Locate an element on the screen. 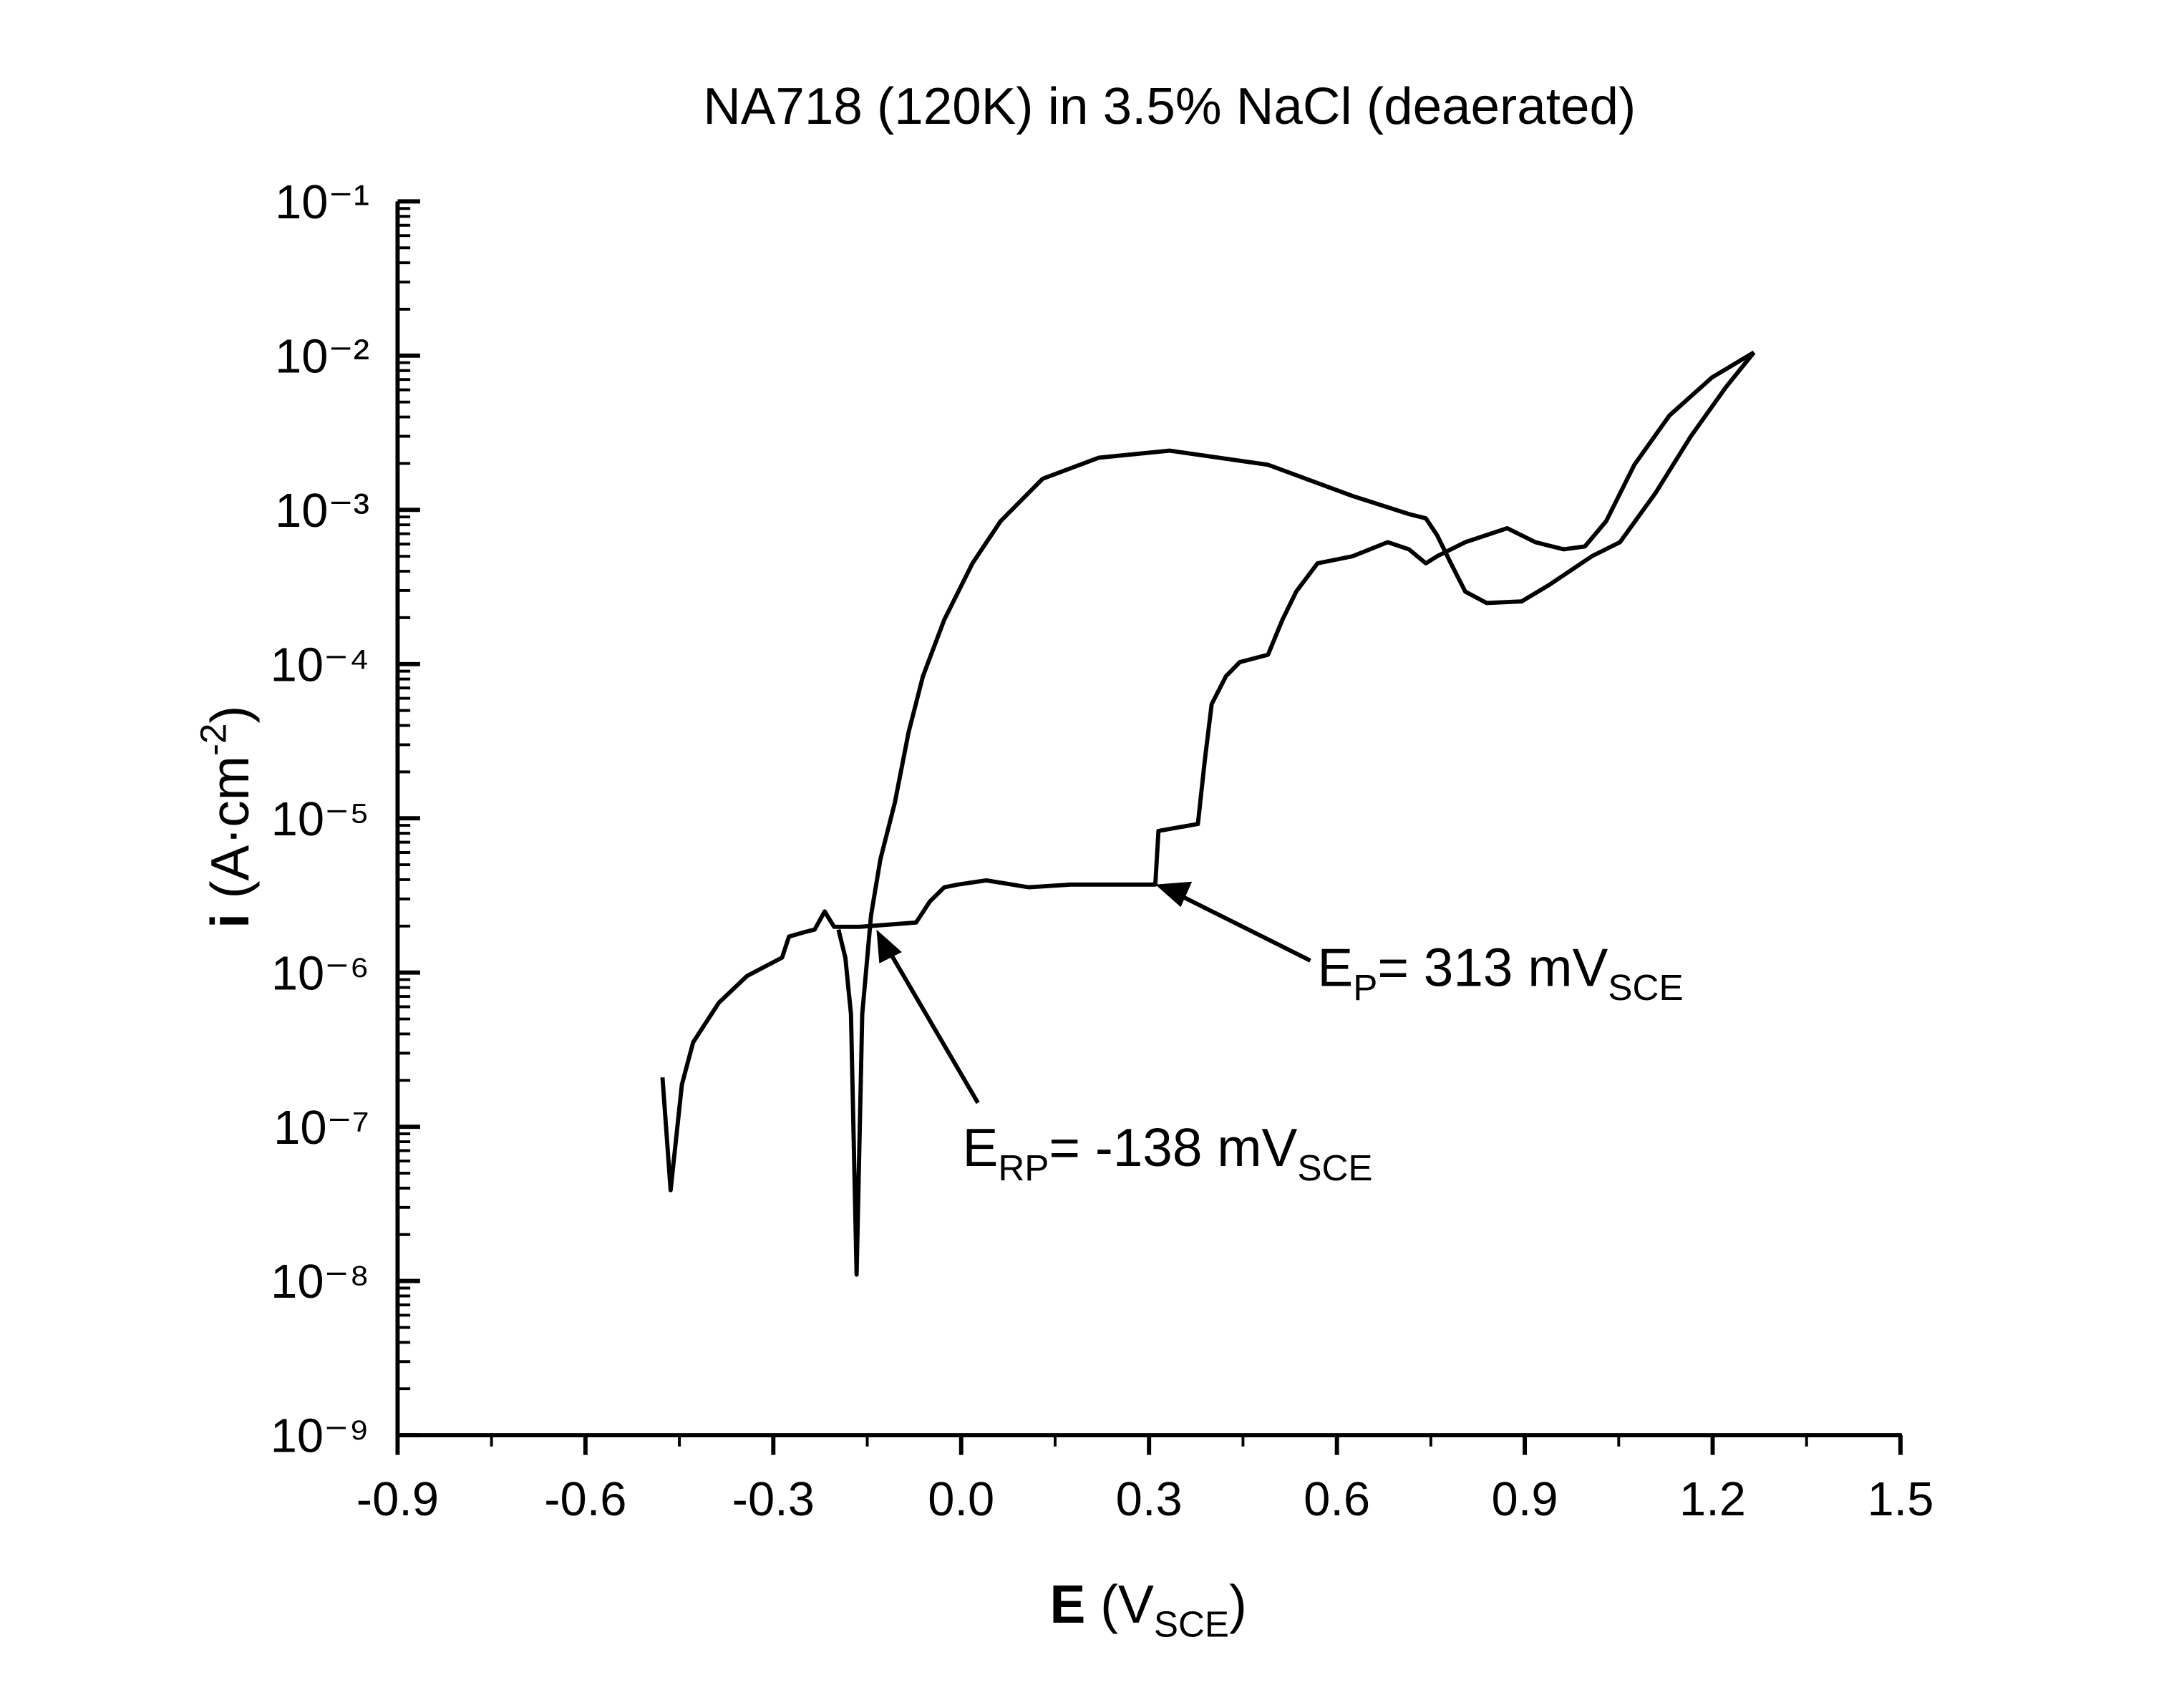 This screenshot has height=1700, width=2184. x-axis-title-part: SCE is located at coordinates (1191, 1623).